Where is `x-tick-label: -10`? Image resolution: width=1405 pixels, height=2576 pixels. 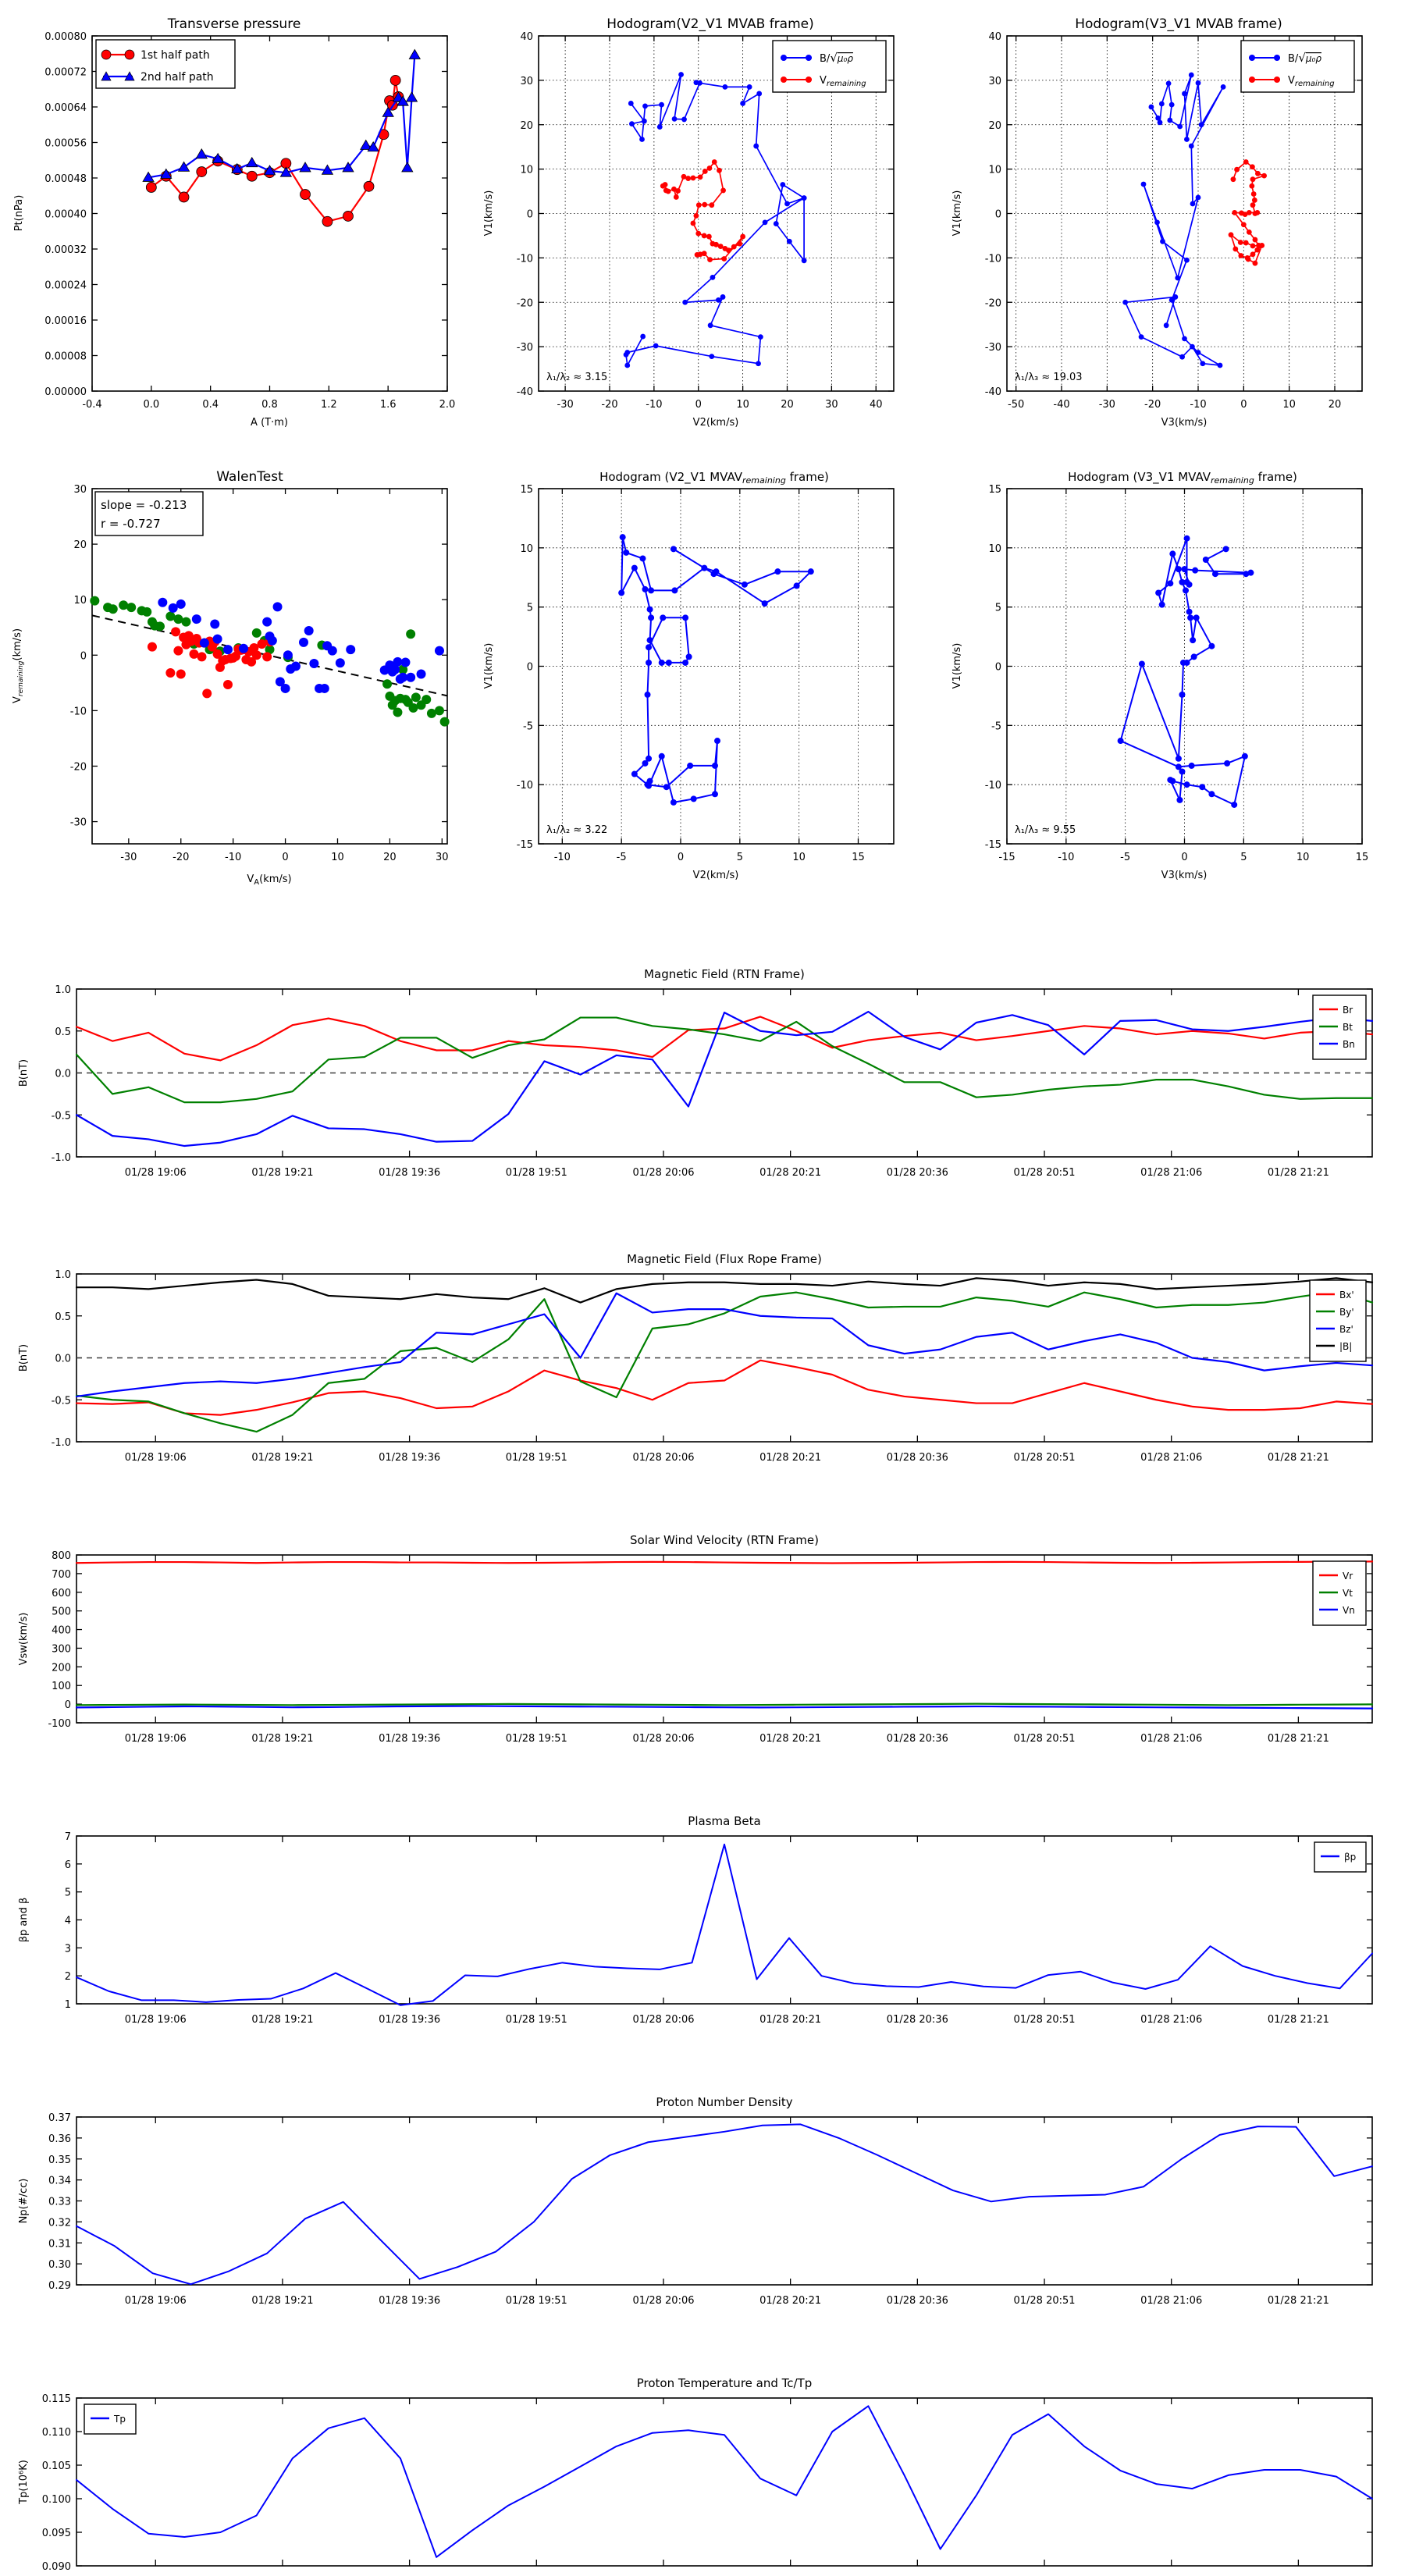
x-tick-label: -10 is located at coordinates (1198, 405).